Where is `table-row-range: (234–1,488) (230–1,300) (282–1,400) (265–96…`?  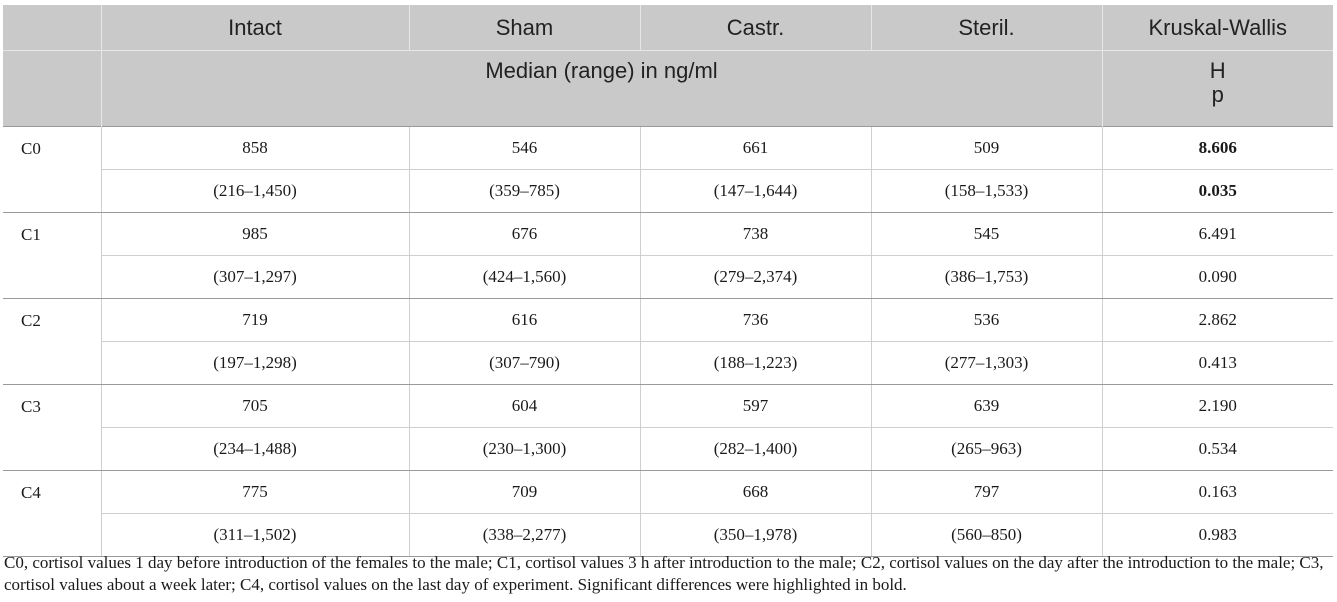
table-row-range: (234–1,488) (230–1,300) (282–1,400) (265–96… is located at coordinates (668, 449).